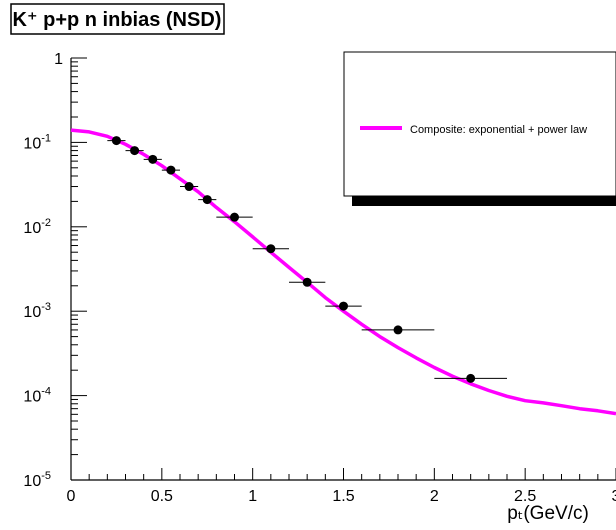 The width and height of the screenshot is (616, 530). Describe the element at coordinates (525, 496) in the screenshot. I see `x-tick-label: 2.5` at that location.